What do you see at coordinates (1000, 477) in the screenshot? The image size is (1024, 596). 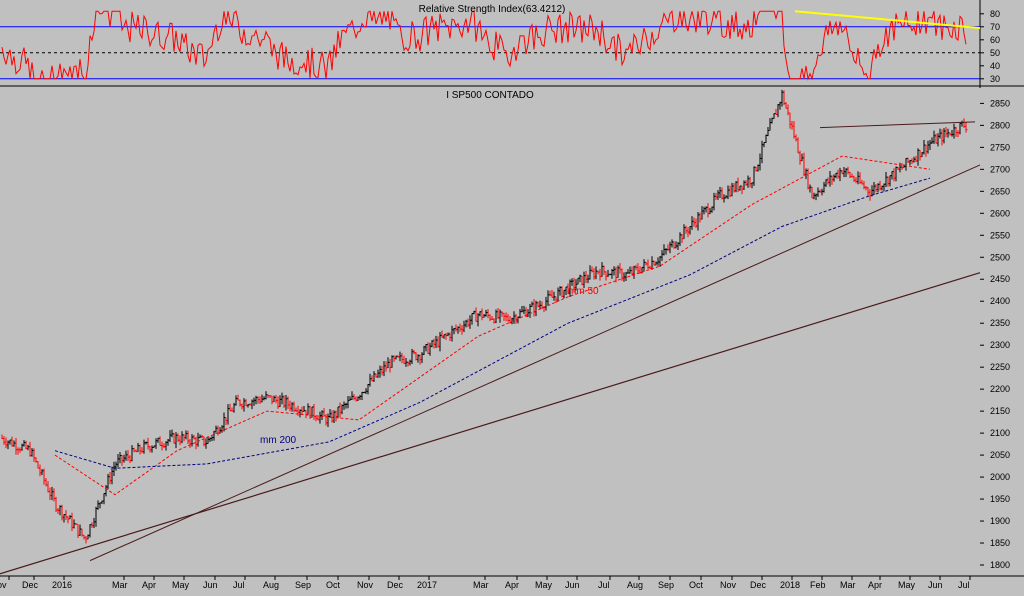 I see `price-tick-label: 2000` at bounding box center [1000, 477].